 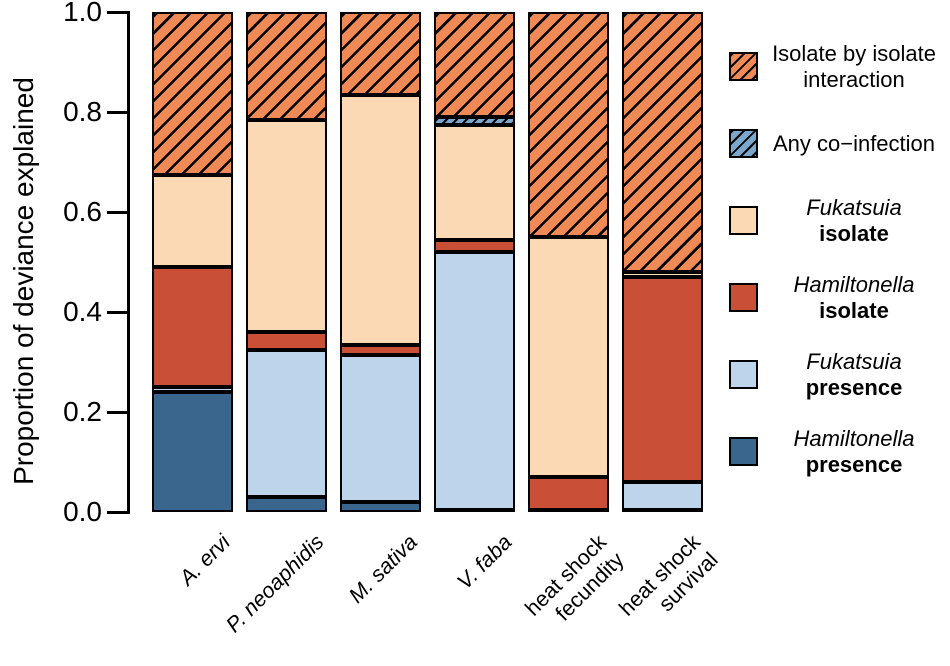 What do you see at coordinates (743, 374) in the screenshot?
I see `legend-swatch-fukatsuia-presence` at bounding box center [743, 374].